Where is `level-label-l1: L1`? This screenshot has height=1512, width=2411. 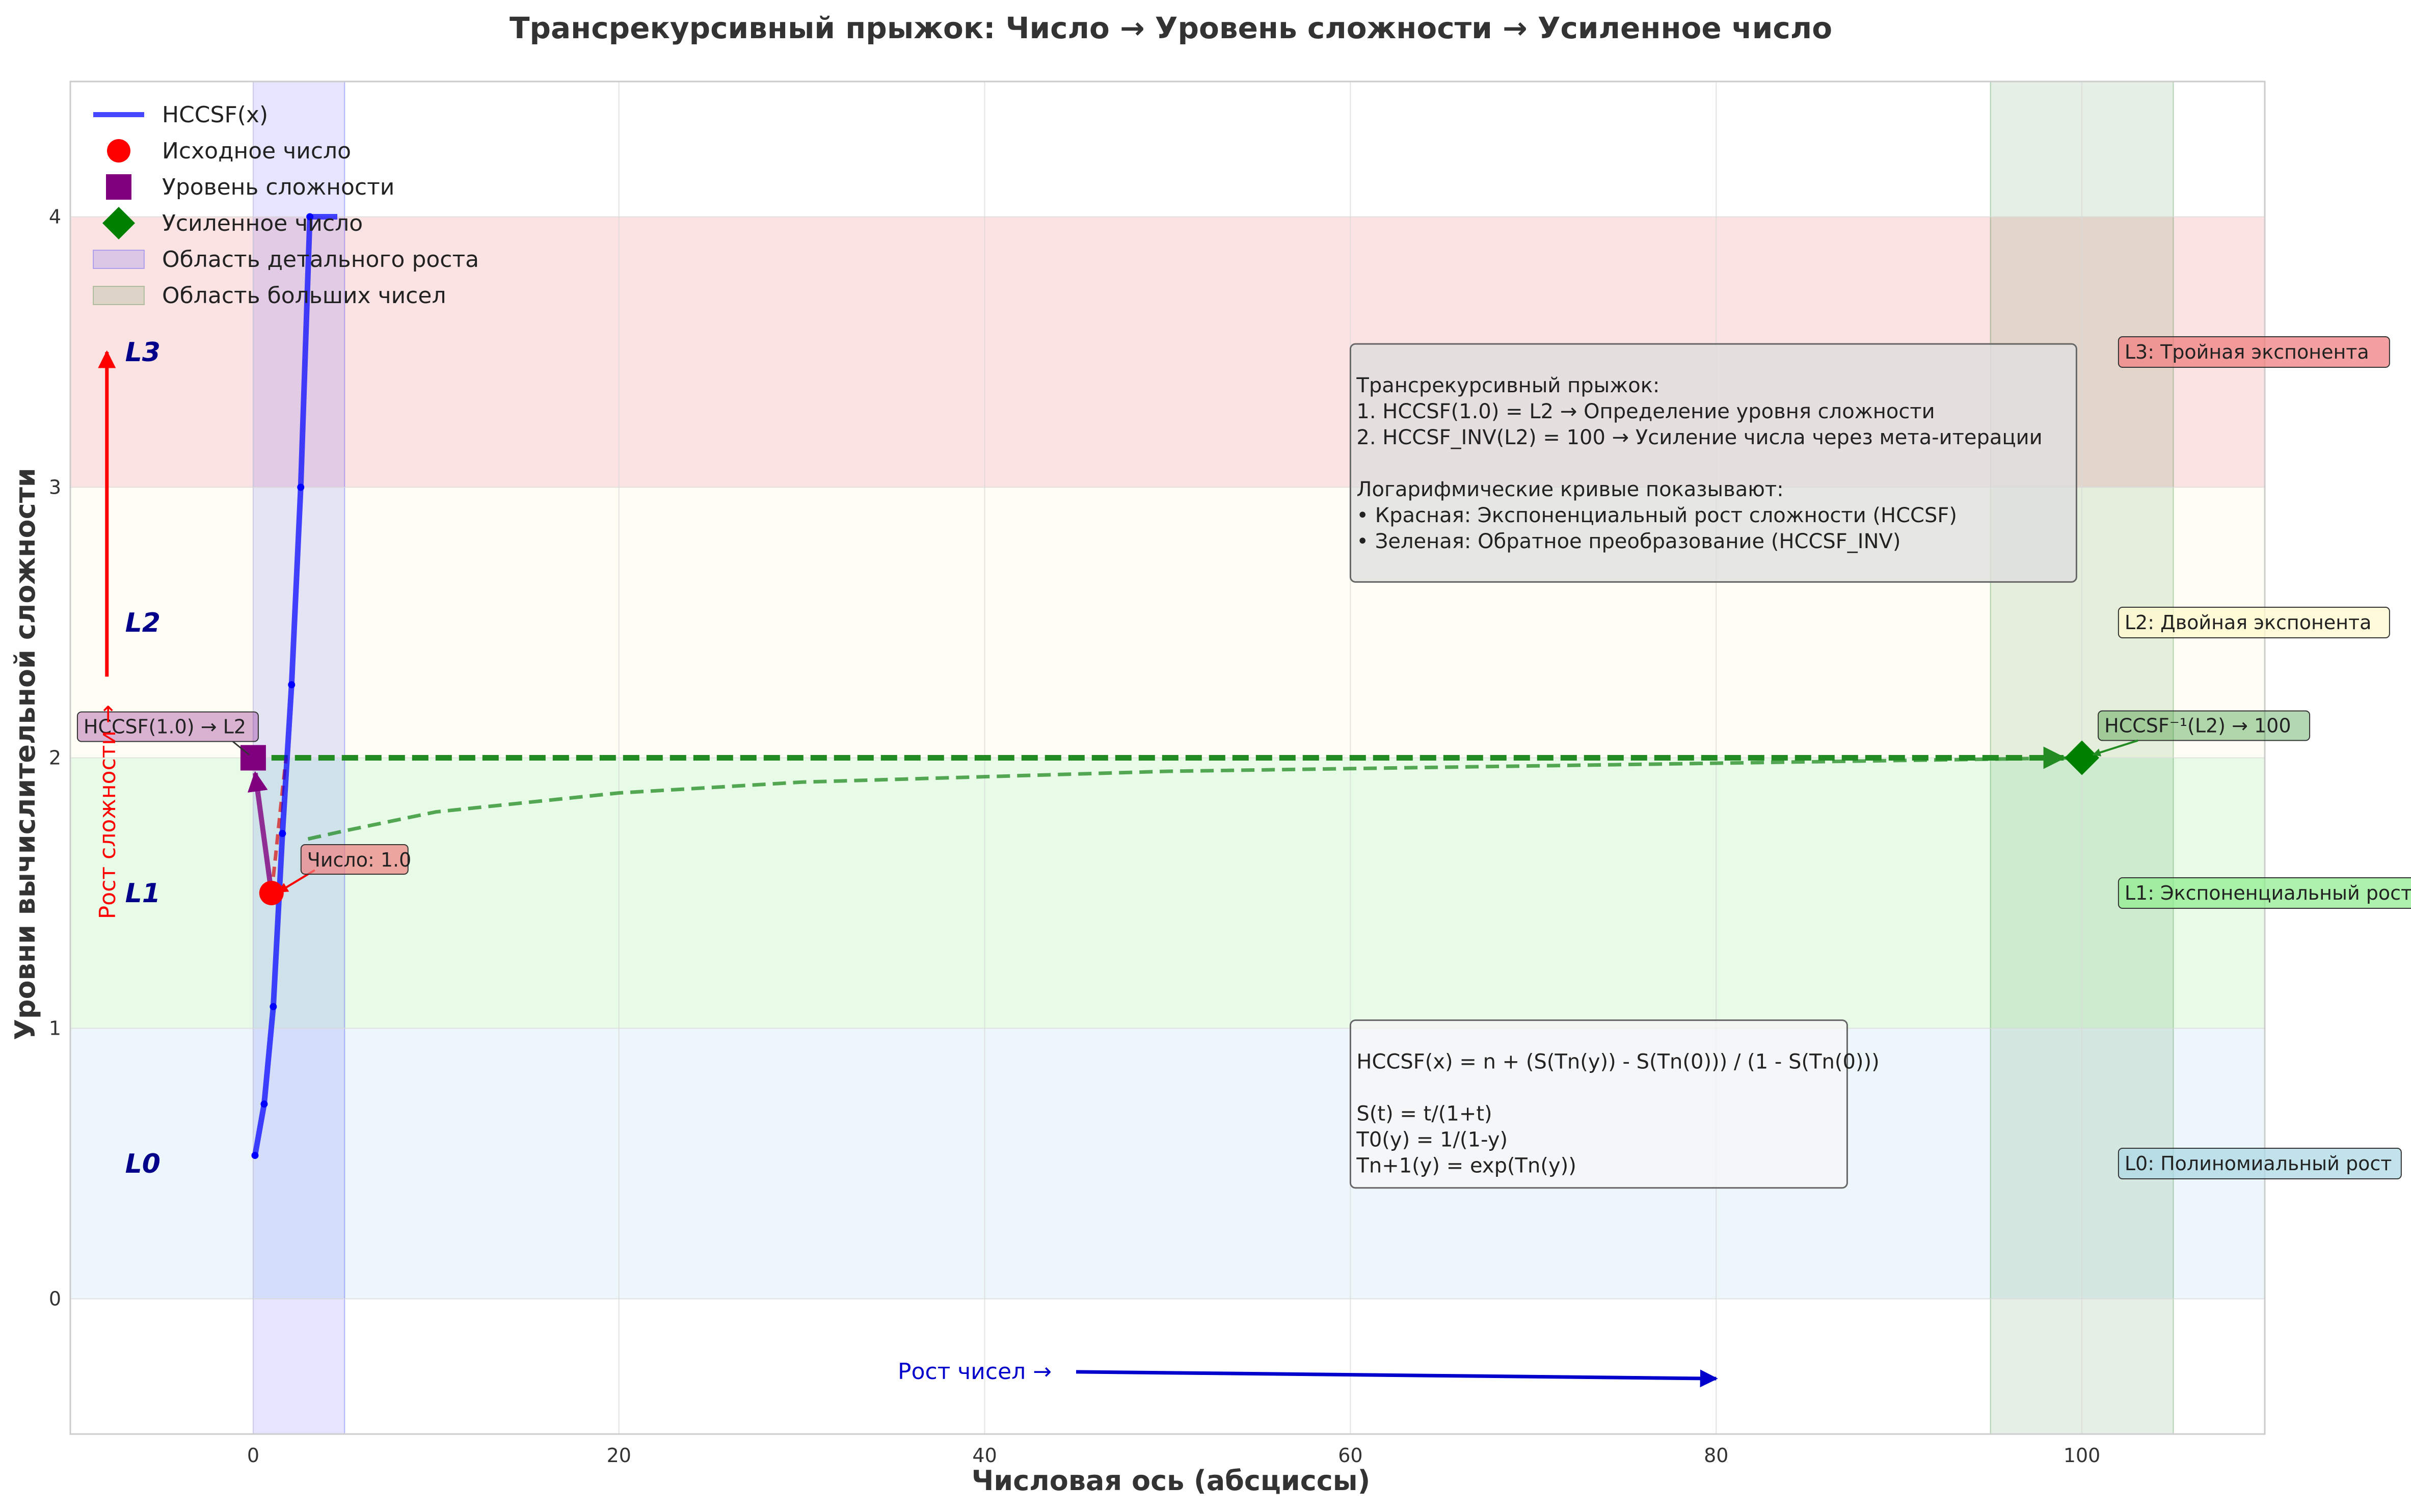
level-label-l1: L1 is located at coordinates (142, 893).